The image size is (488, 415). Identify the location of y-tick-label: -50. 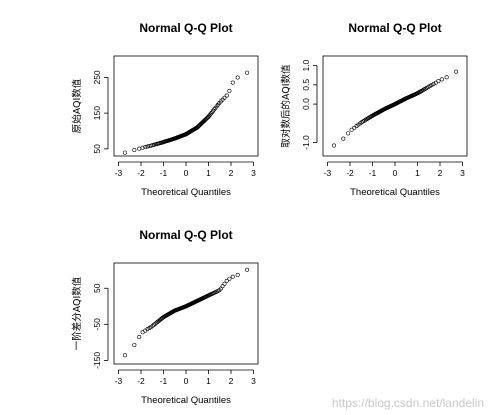
(97, 324).